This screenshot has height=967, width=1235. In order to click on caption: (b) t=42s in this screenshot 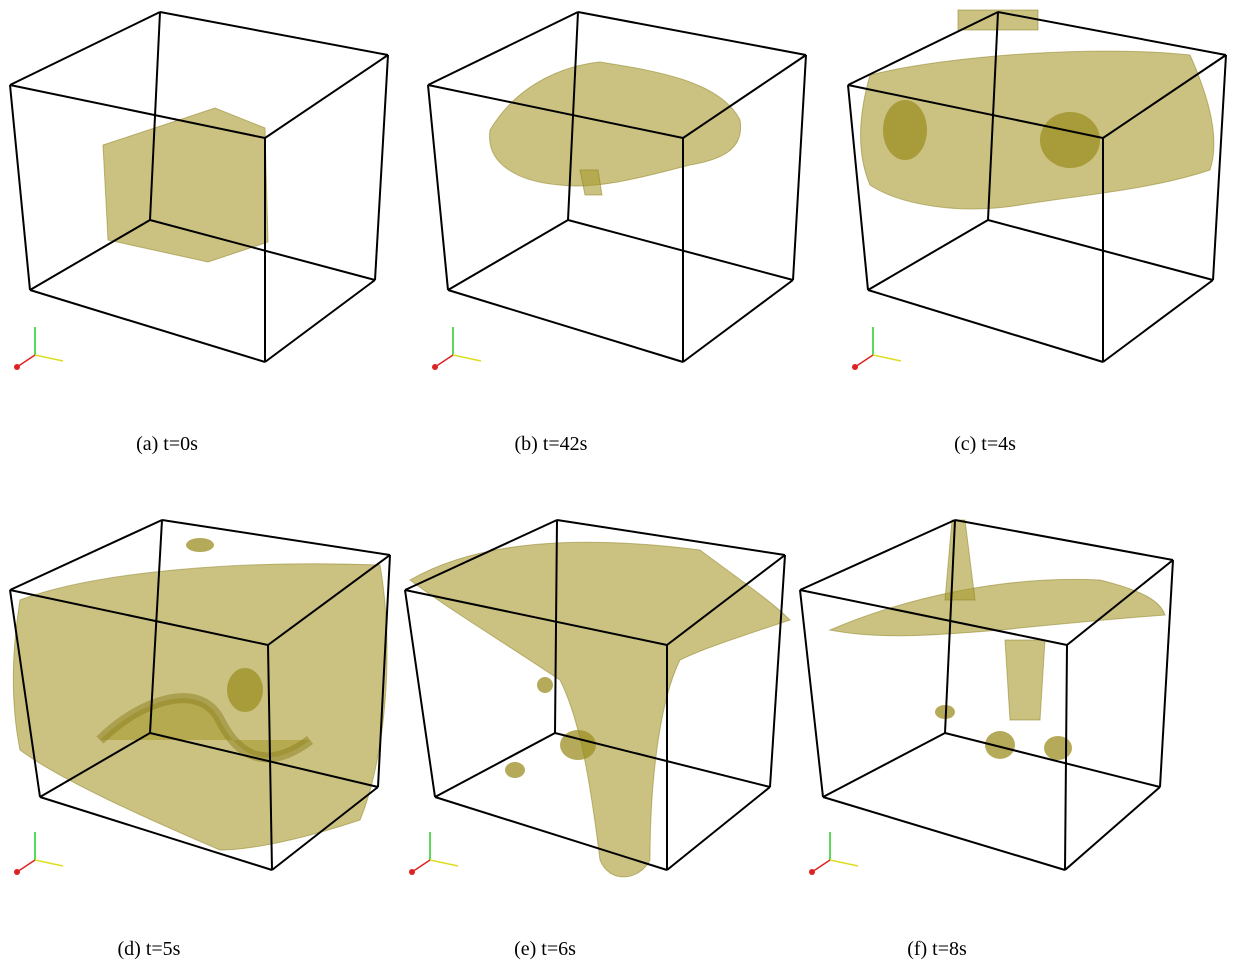, I will do `click(551, 444)`.